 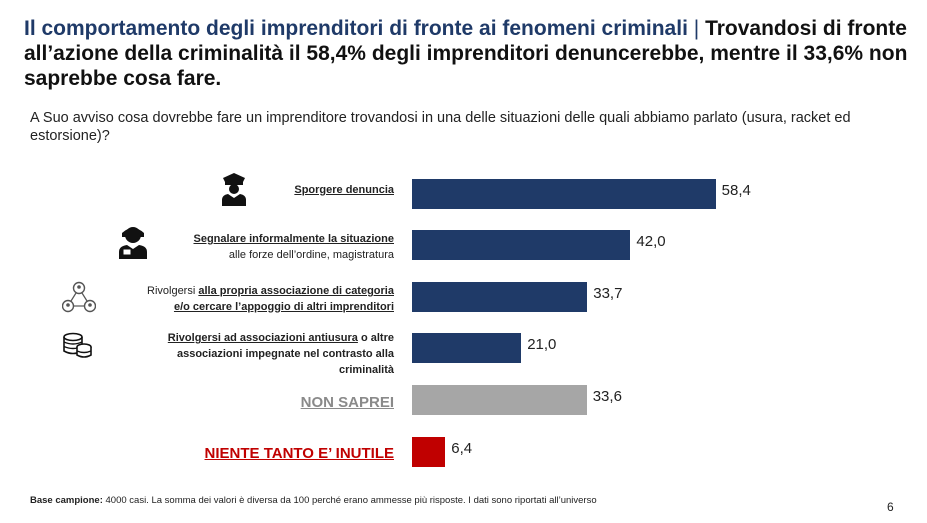 I want to click on row-label-4-bold: Rivolgersi ad associazioni antiusura, so click(x=262, y=338).